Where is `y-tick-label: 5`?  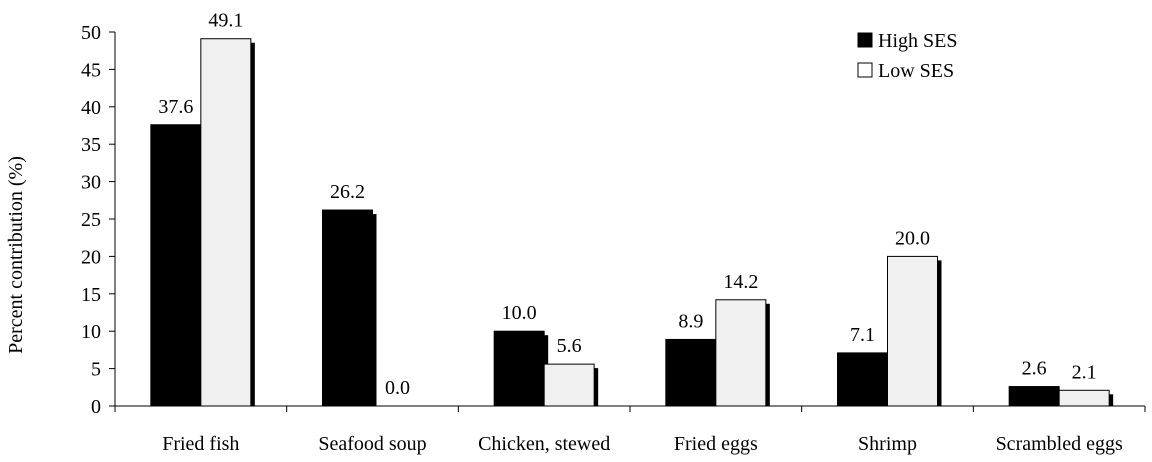 y-tick-label: 5 is located at coordinates (96, 370).